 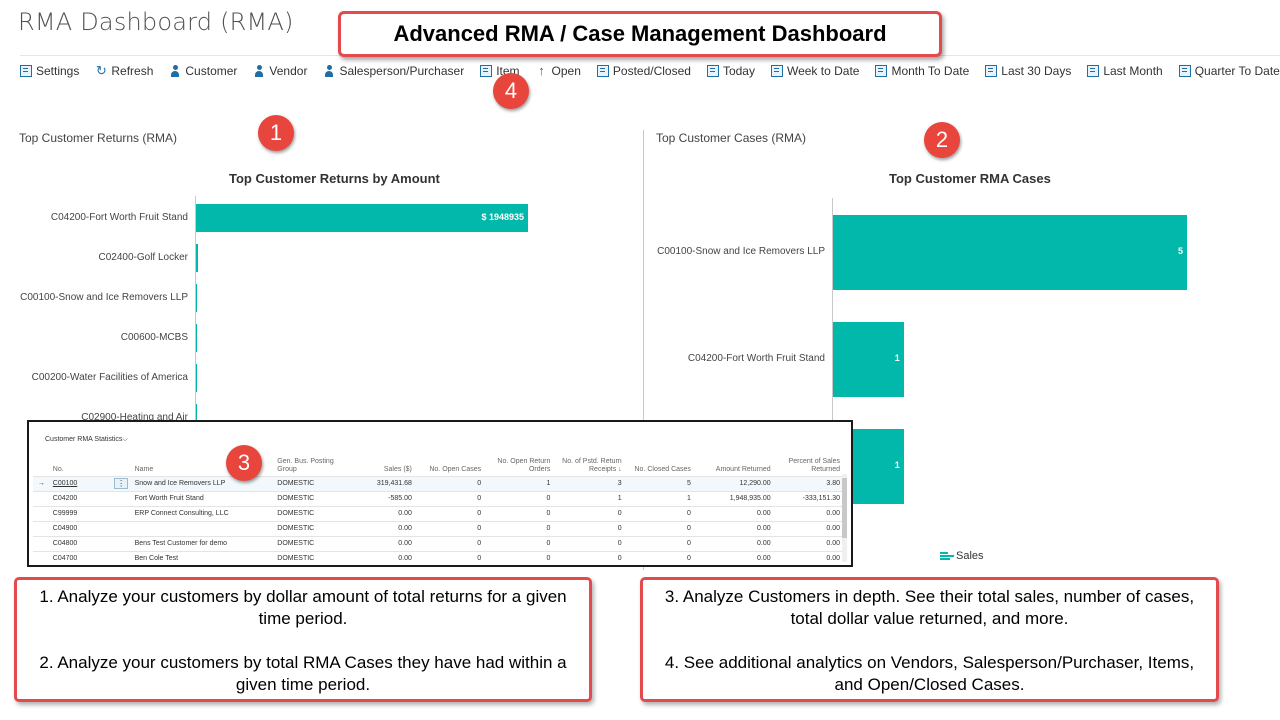 I want to click on stats-panel-title: Customer RMA Statistics⌵, so click(x=86, y=439).